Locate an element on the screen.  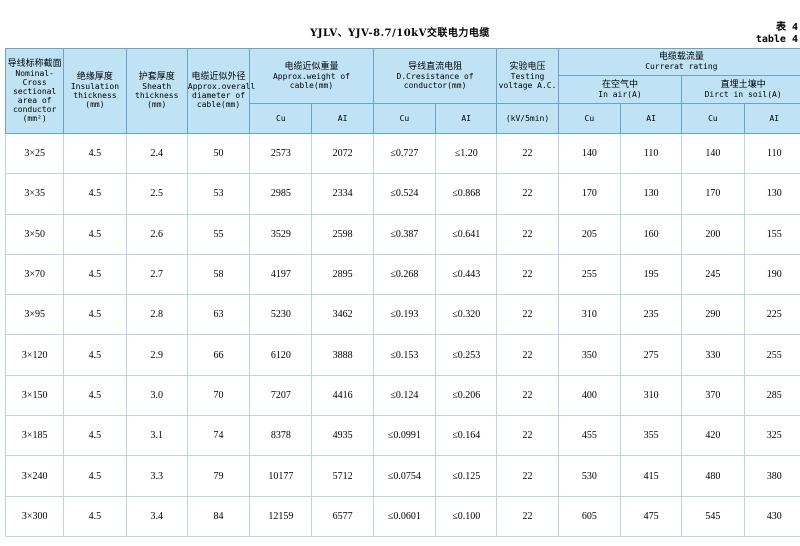
table-cell: 2985 is located at coordinates (281, 194).